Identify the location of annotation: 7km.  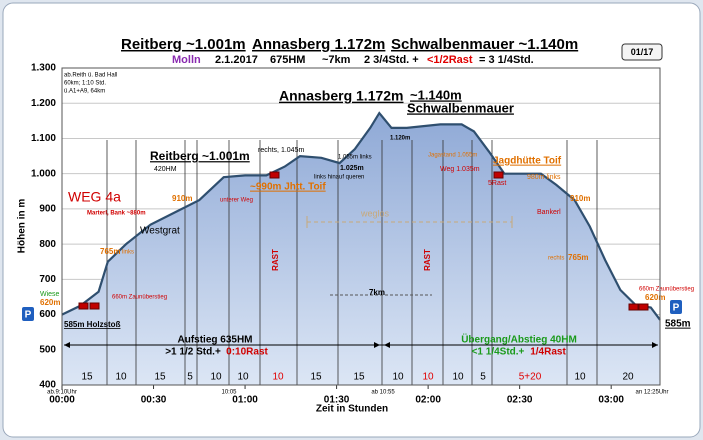
(377, 292).